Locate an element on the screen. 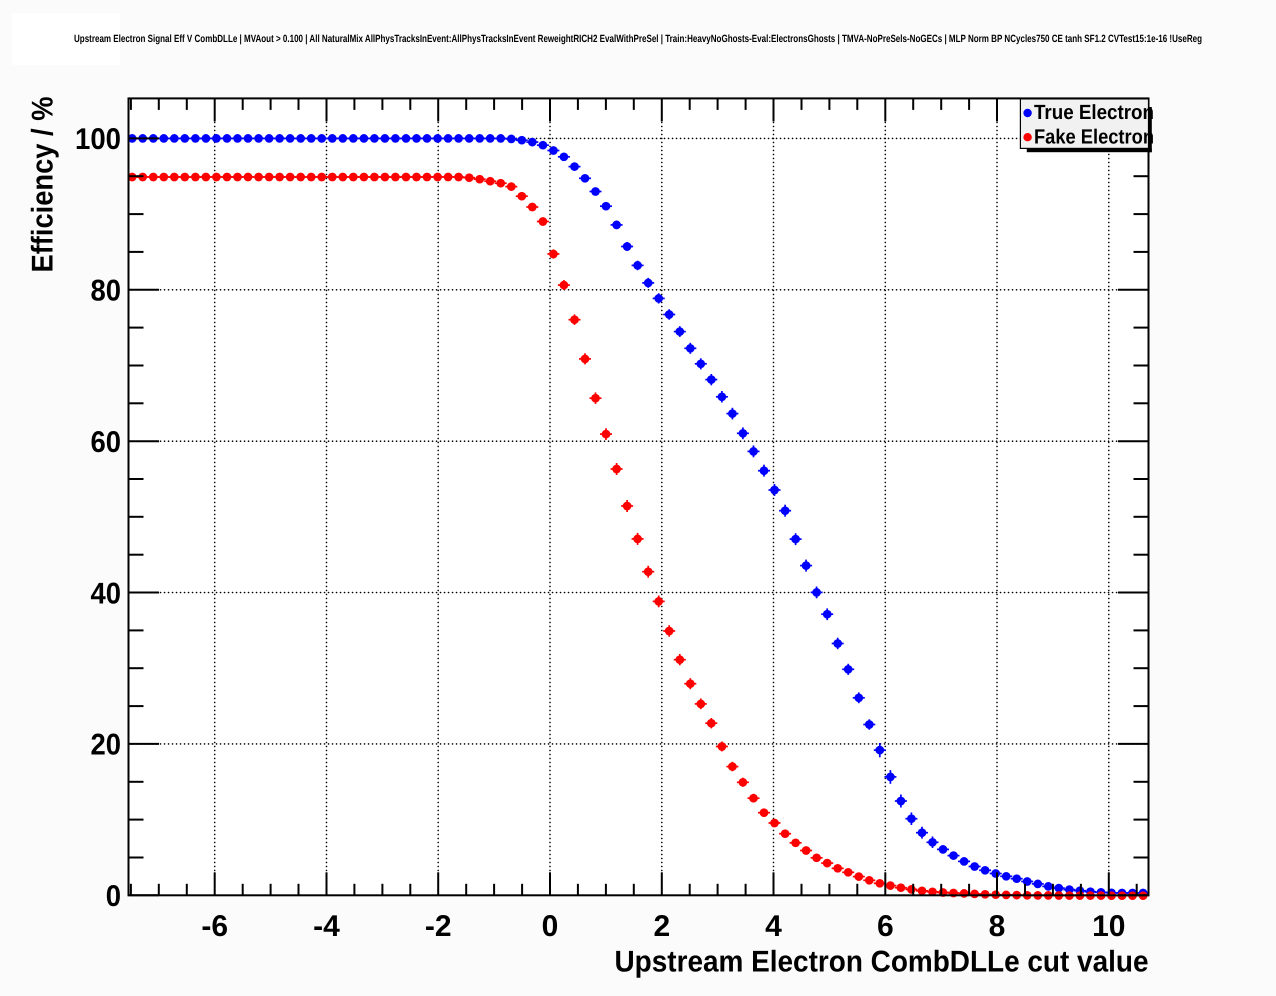 This screenshot has width=1276, height=996. svg-text: -6 is located at coordinates (214, 926).